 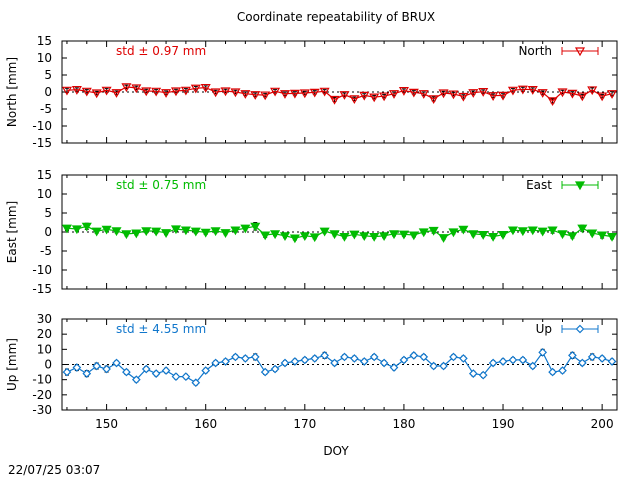 I want to click on std-label: std ± 4.55 mm, so click(x=161, y=329).